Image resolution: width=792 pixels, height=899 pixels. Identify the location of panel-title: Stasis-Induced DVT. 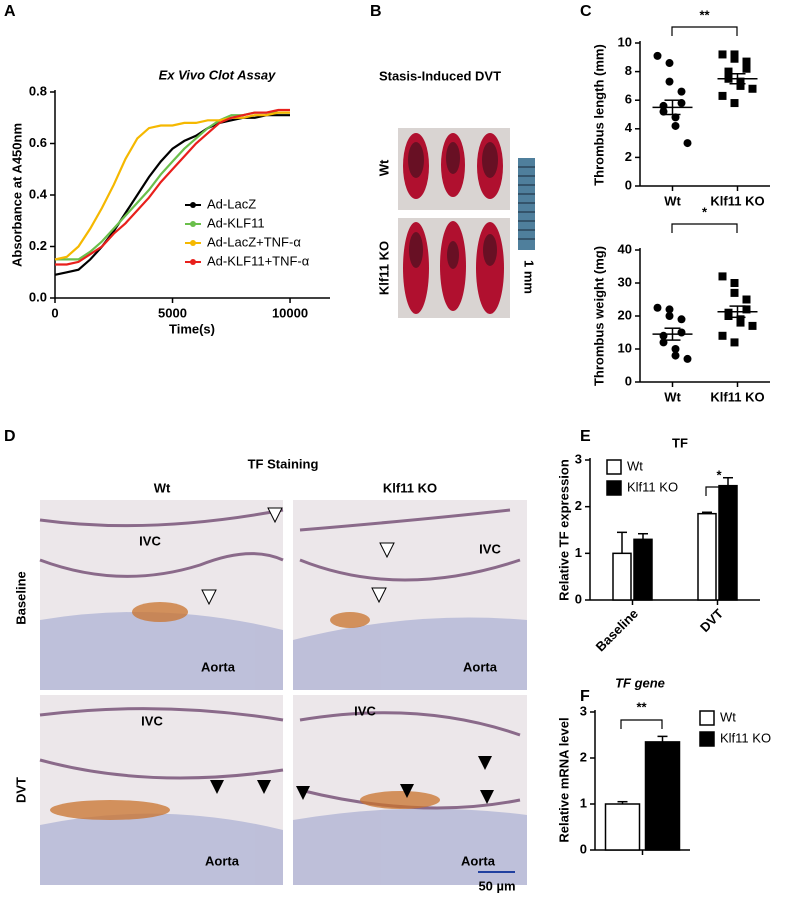
(440, 75).